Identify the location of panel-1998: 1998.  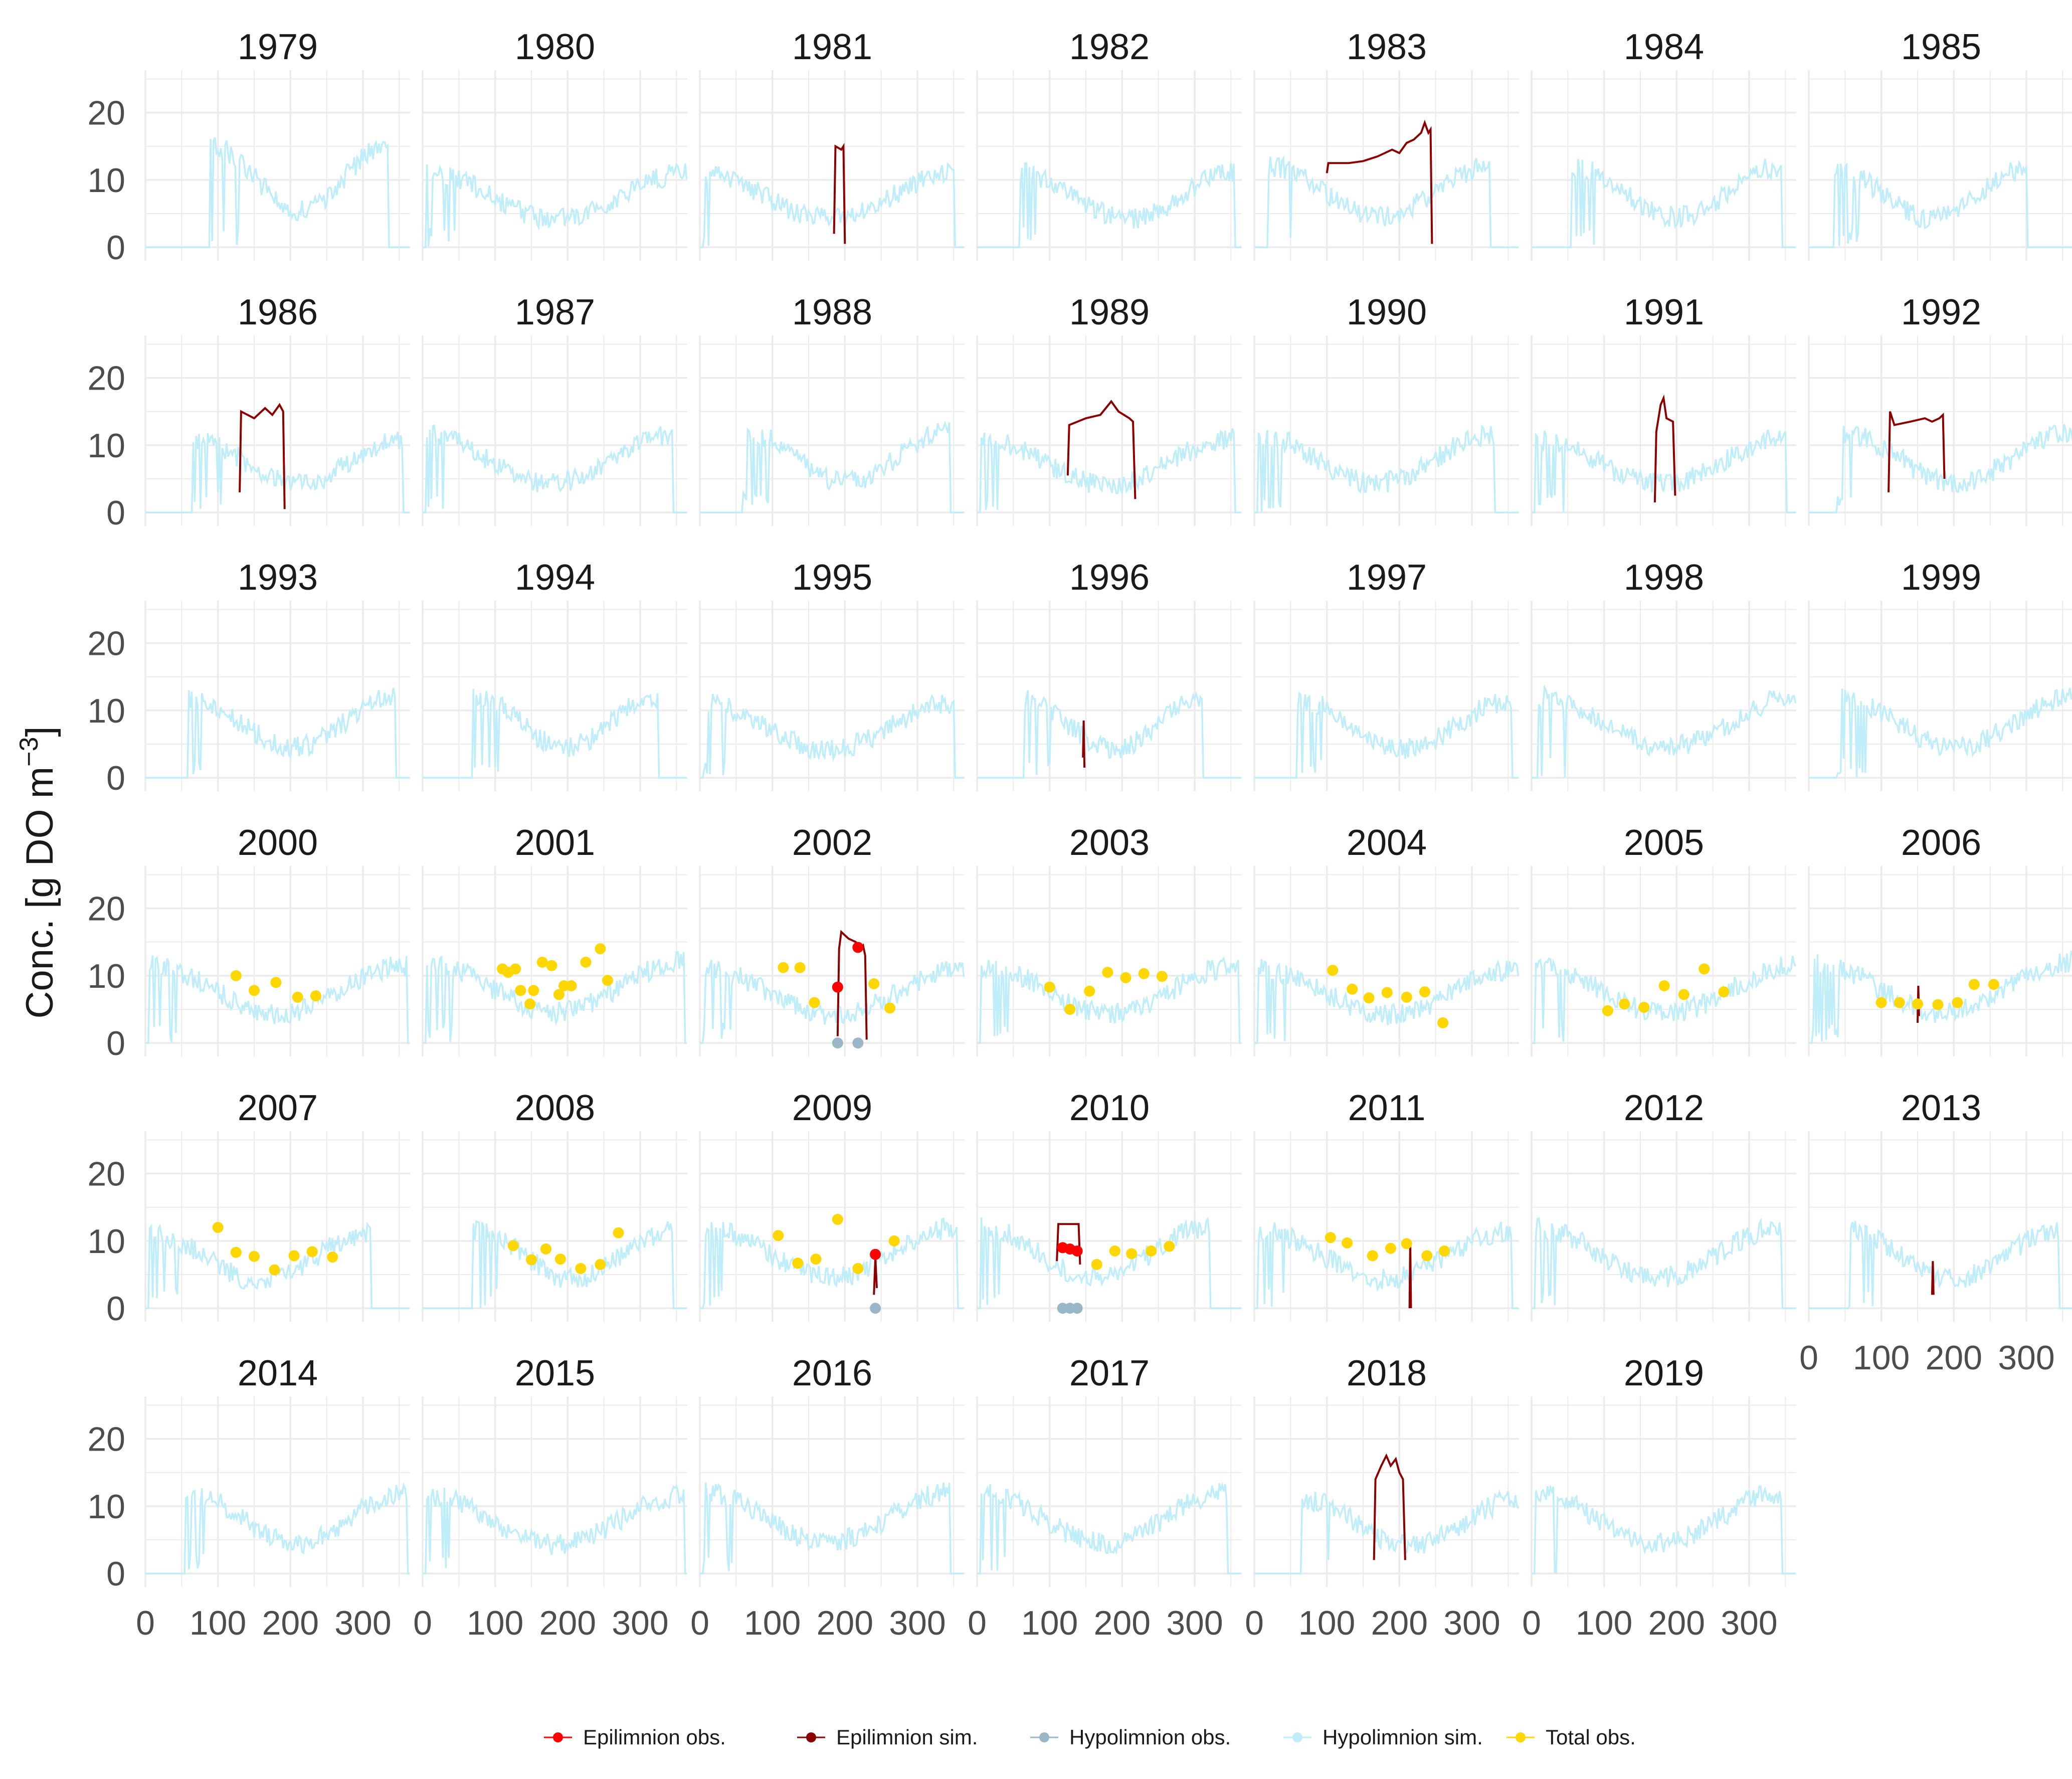
(1664, 674).